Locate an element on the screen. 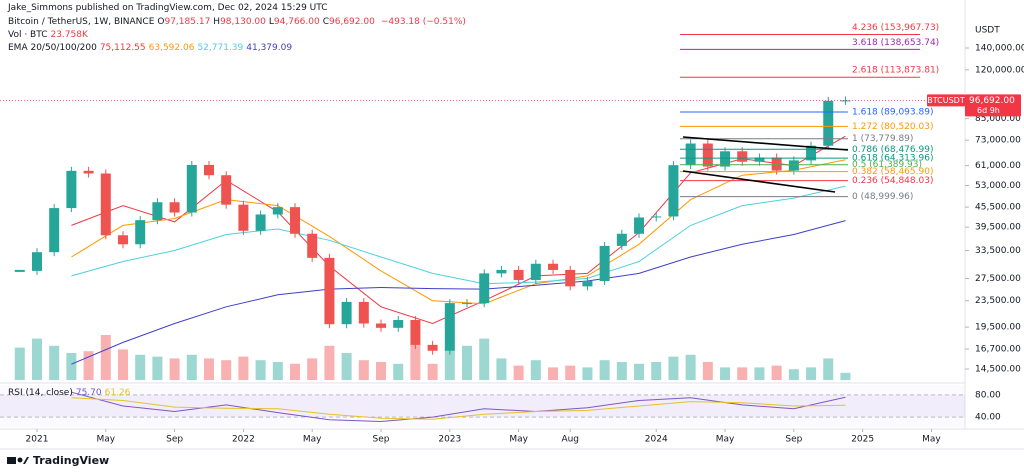 The image size is (1024, 473). symbol-tag-text: BTCUSDT is located at coordinates (946, 100).